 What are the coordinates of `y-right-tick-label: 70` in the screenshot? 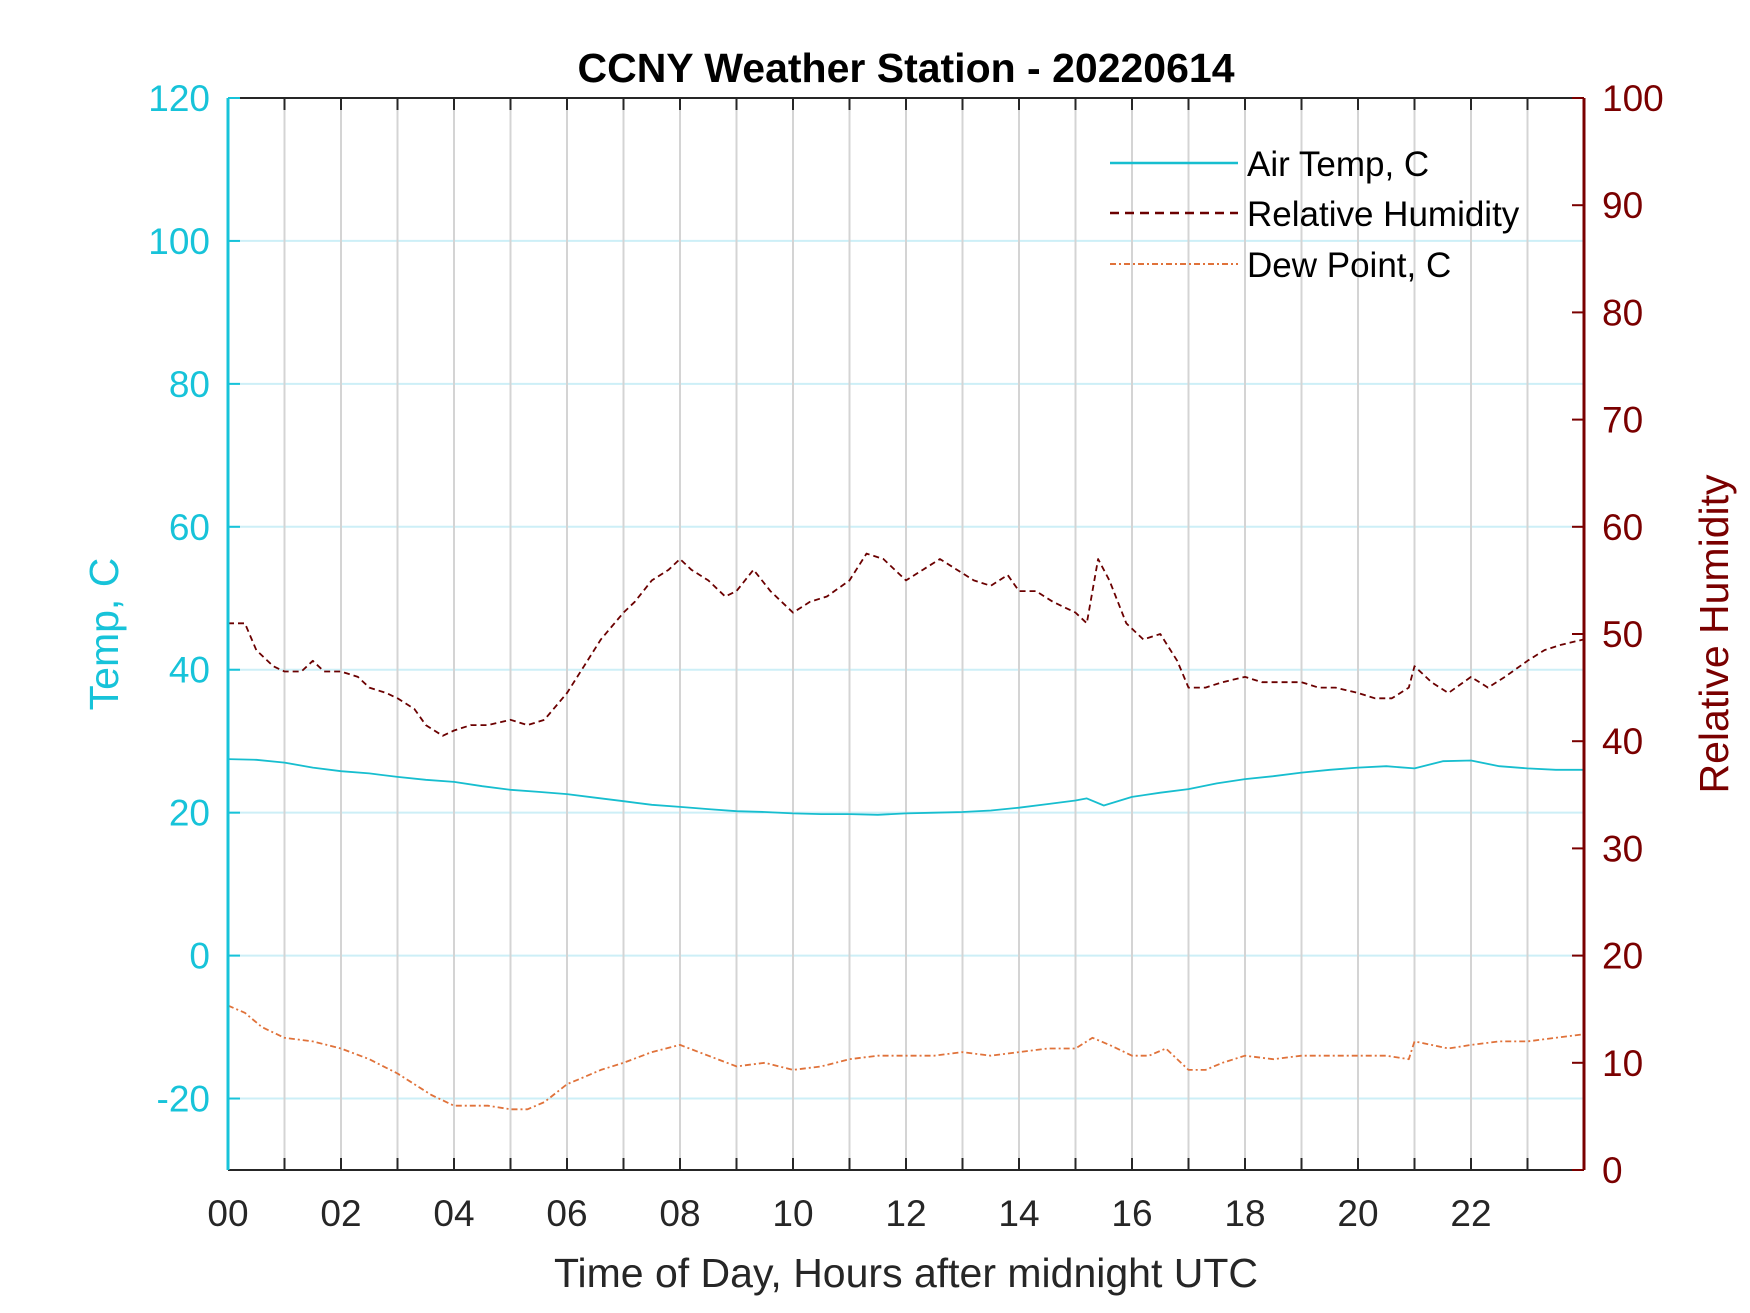 It's located at (1622, 420).